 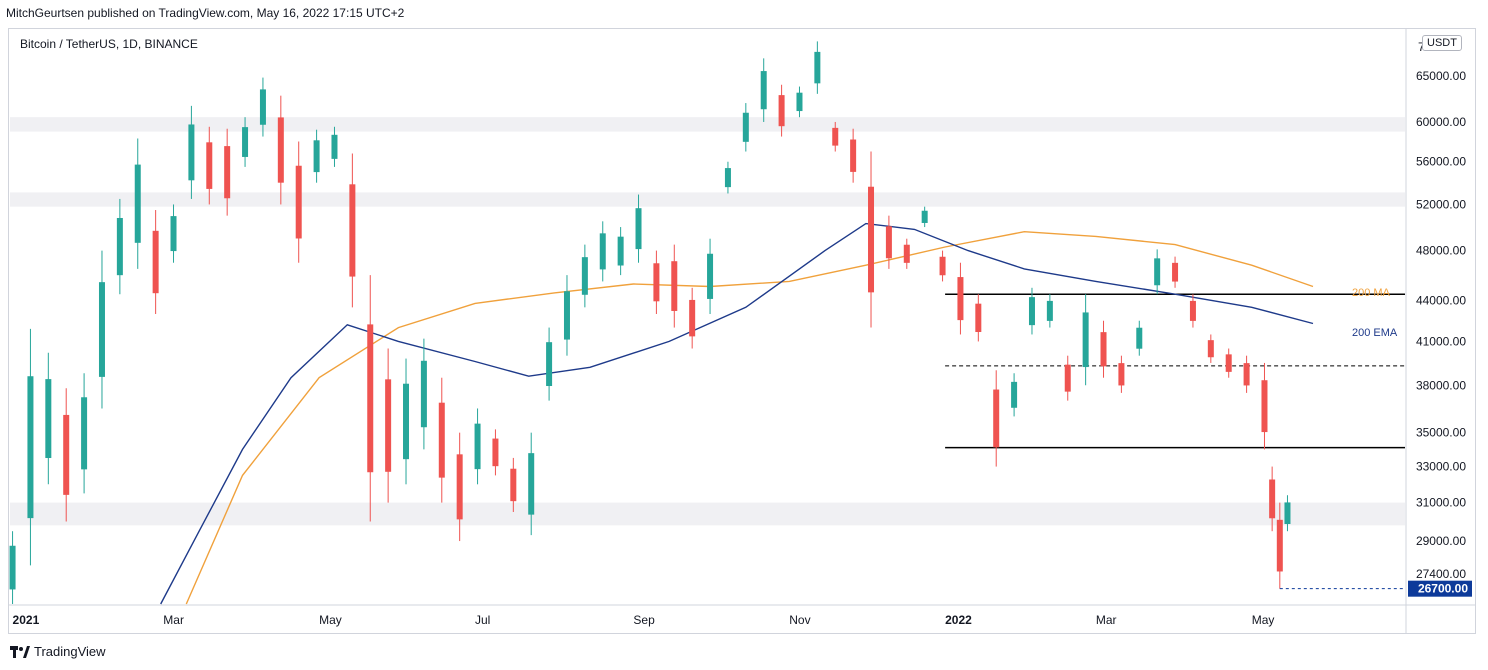 What do you see at coordinates (1441, 503) in the screenshot?
I see `y-tick-label-2: 31000.00` at bounding box center [1441, 503].